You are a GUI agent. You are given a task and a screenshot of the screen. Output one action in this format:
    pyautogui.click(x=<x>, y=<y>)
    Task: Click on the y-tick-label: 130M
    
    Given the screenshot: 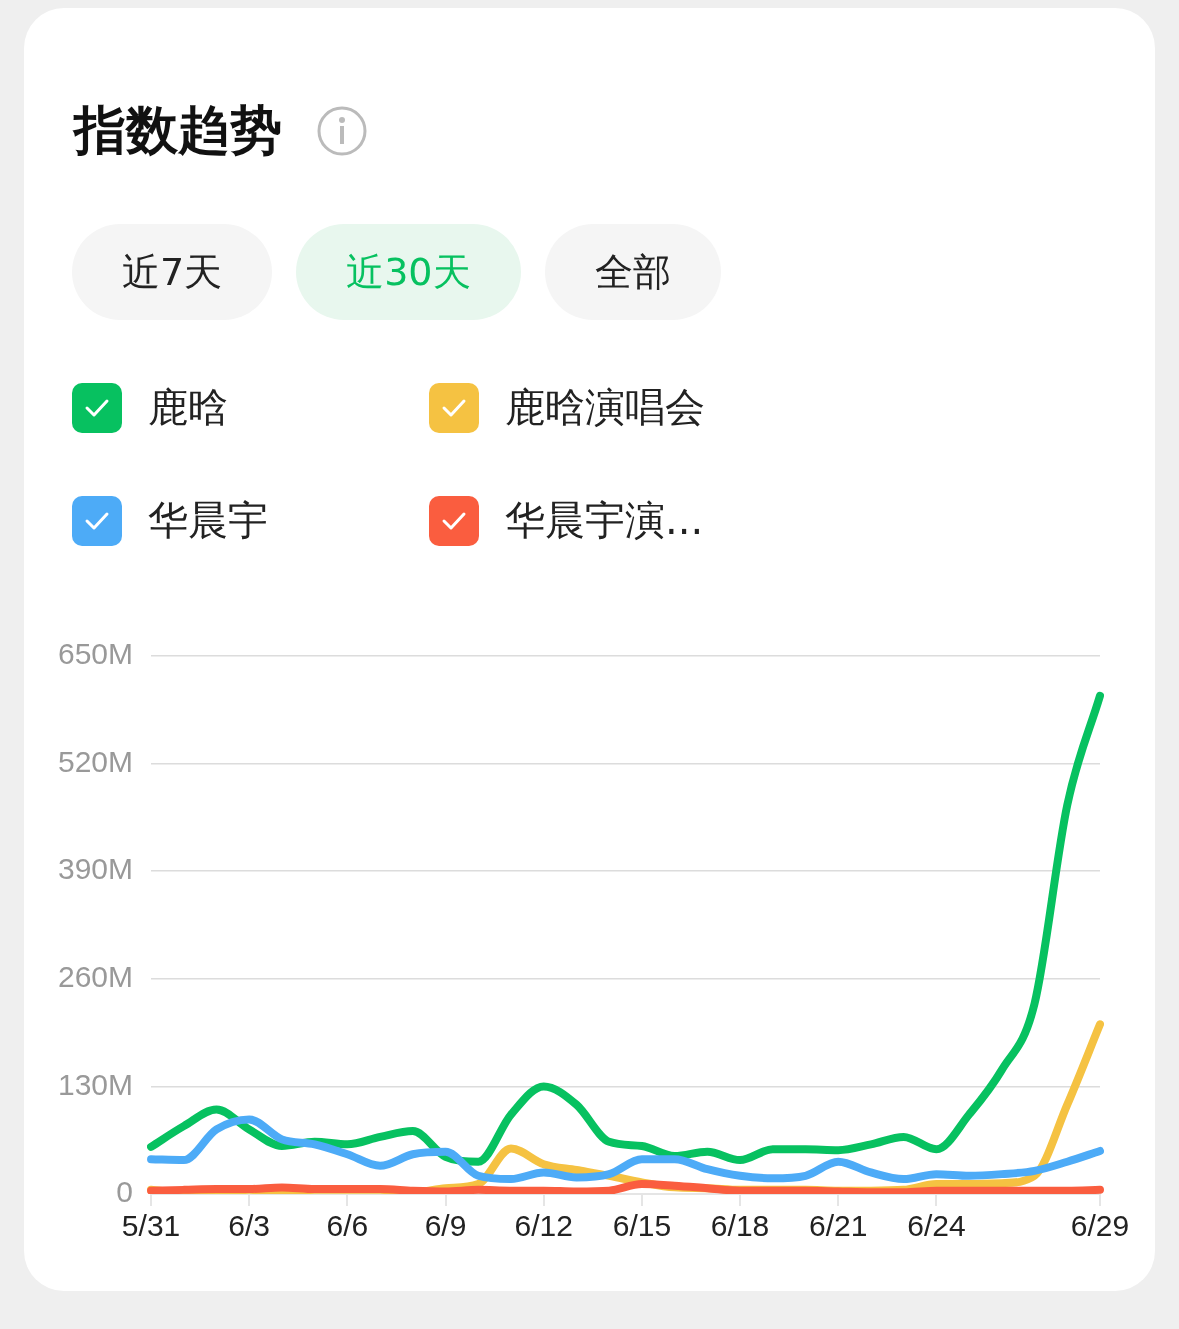 What is the action you would take?
    pyautogui.click(x=96, y=1084)
    